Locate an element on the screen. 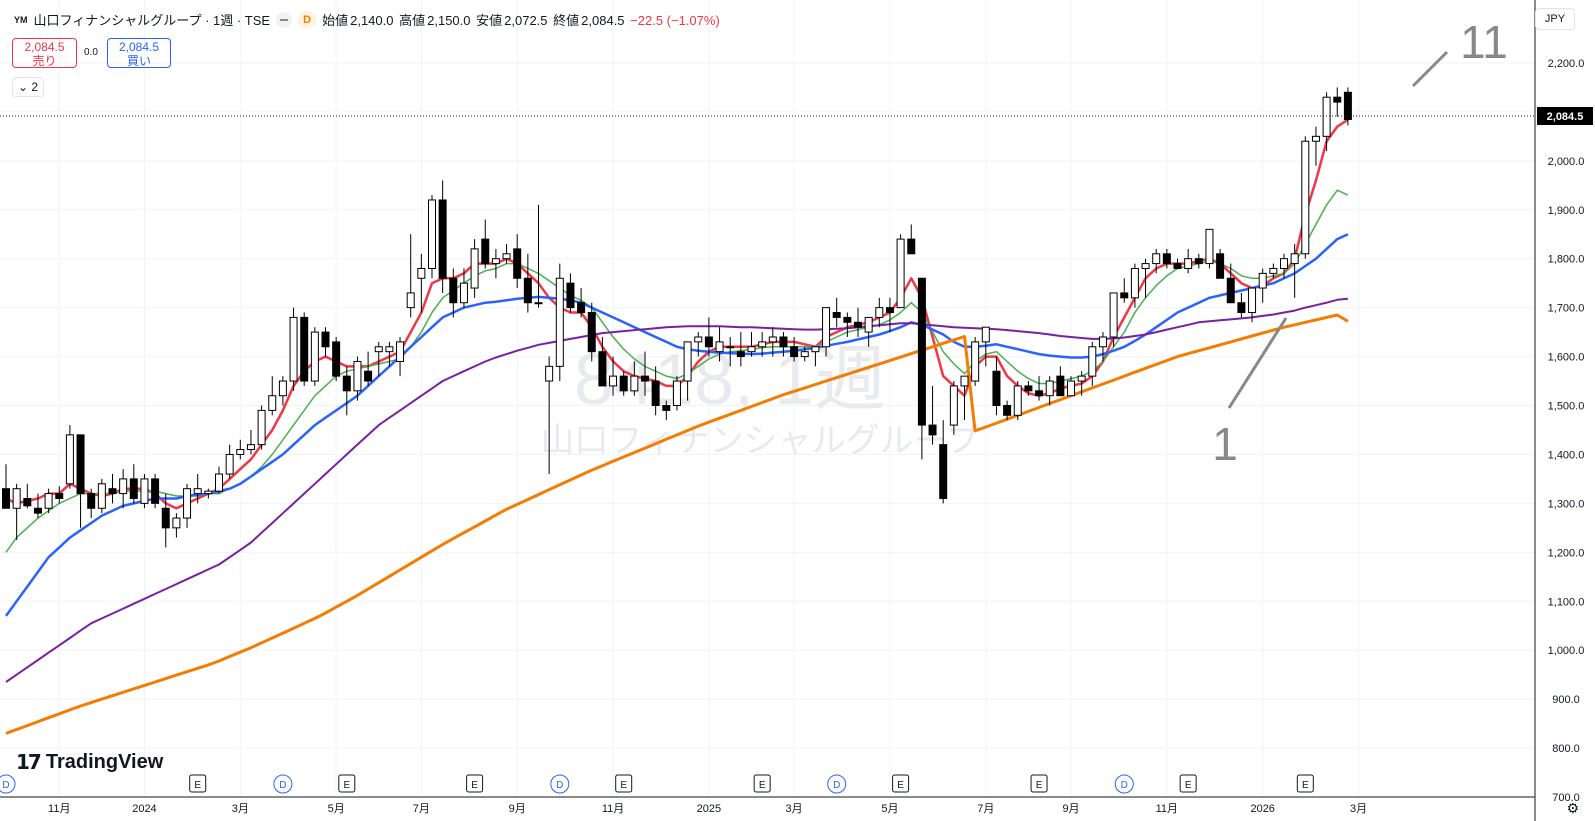 The image size is (1595, 821). time-tick-label: 2025 is located at coordinates (709, 809).